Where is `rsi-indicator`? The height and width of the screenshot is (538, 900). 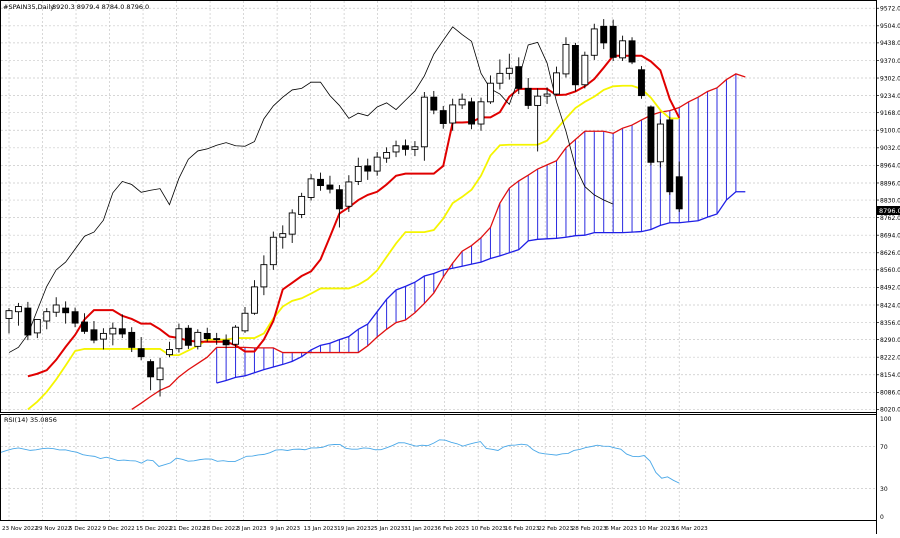
rsi-indicator is located at coordinates (340, 461).